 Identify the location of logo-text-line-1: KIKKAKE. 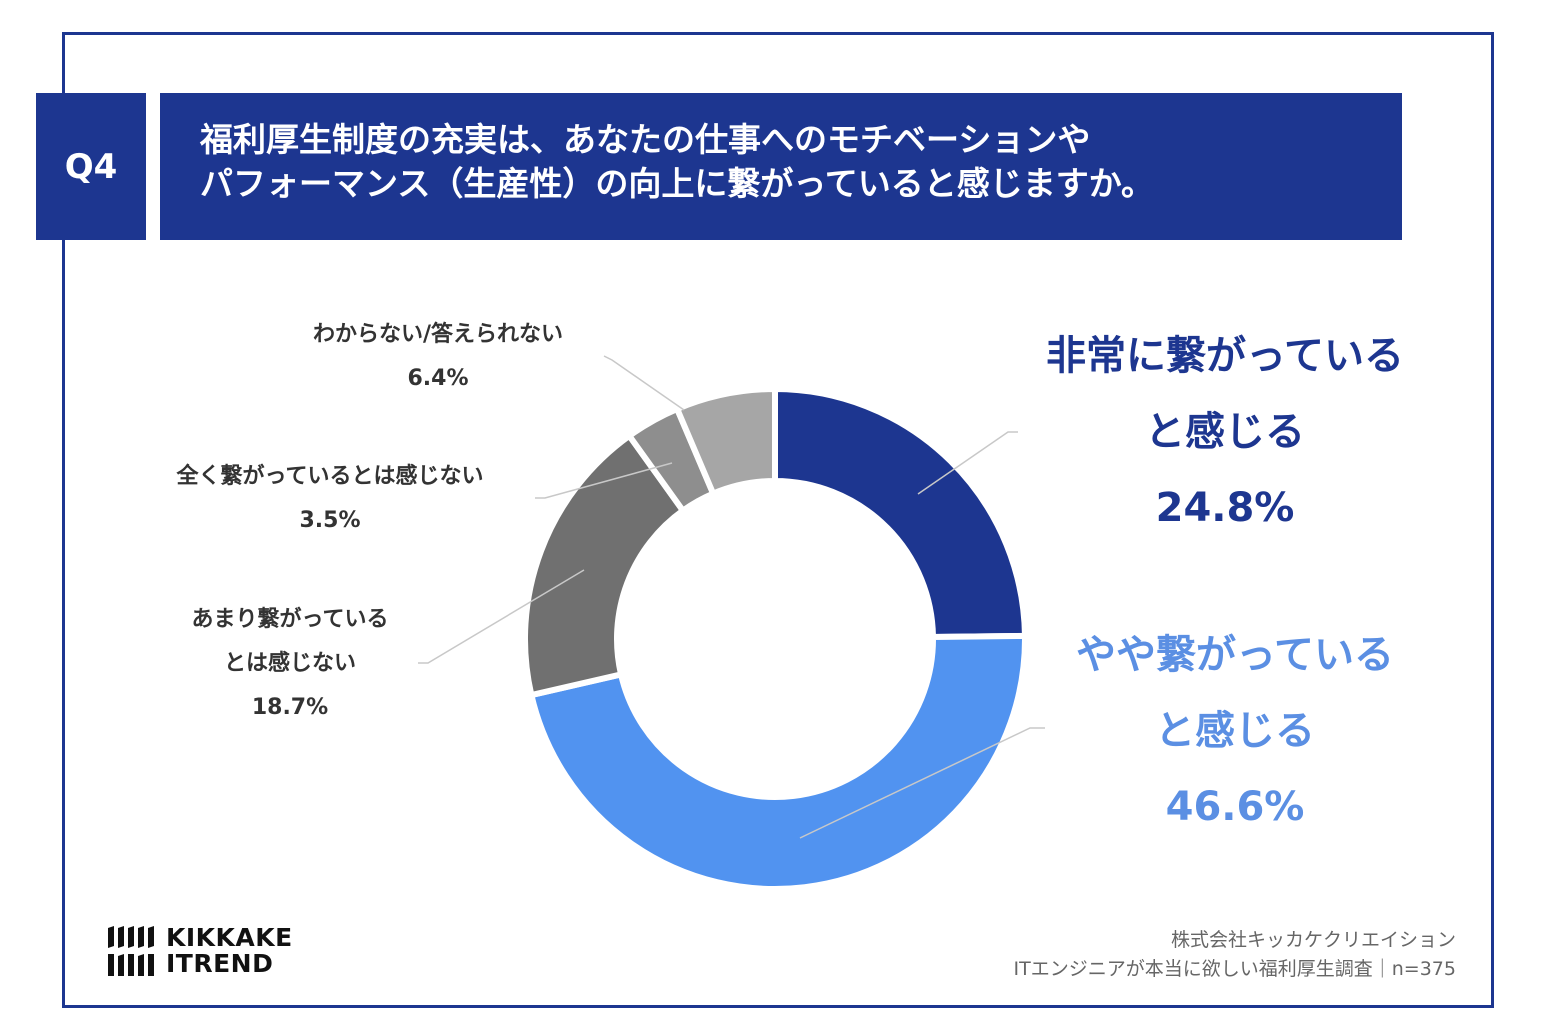
(229, 937).